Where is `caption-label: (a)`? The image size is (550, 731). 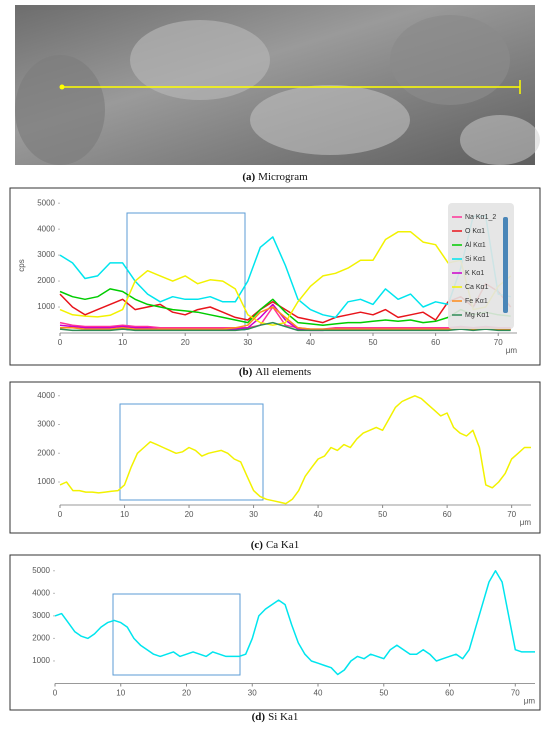 caption-label: (a) is located at coordinates (248, 177).